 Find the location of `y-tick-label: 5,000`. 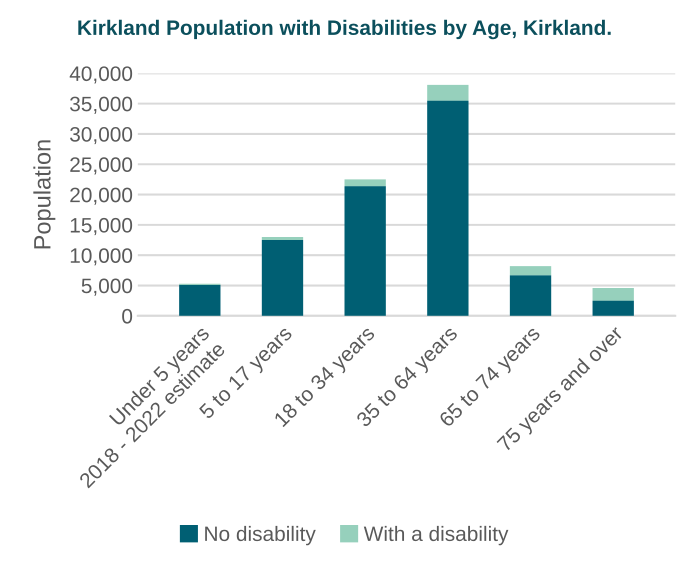

y-tick-label: 5,000 is located at coordinates (107, 287).